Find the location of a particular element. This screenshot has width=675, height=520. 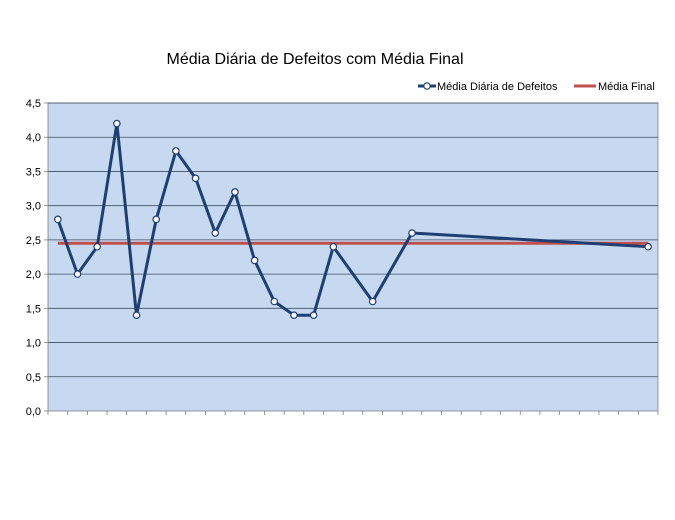

y-tick-label: 1,5 is located at coordinates (33, 309).